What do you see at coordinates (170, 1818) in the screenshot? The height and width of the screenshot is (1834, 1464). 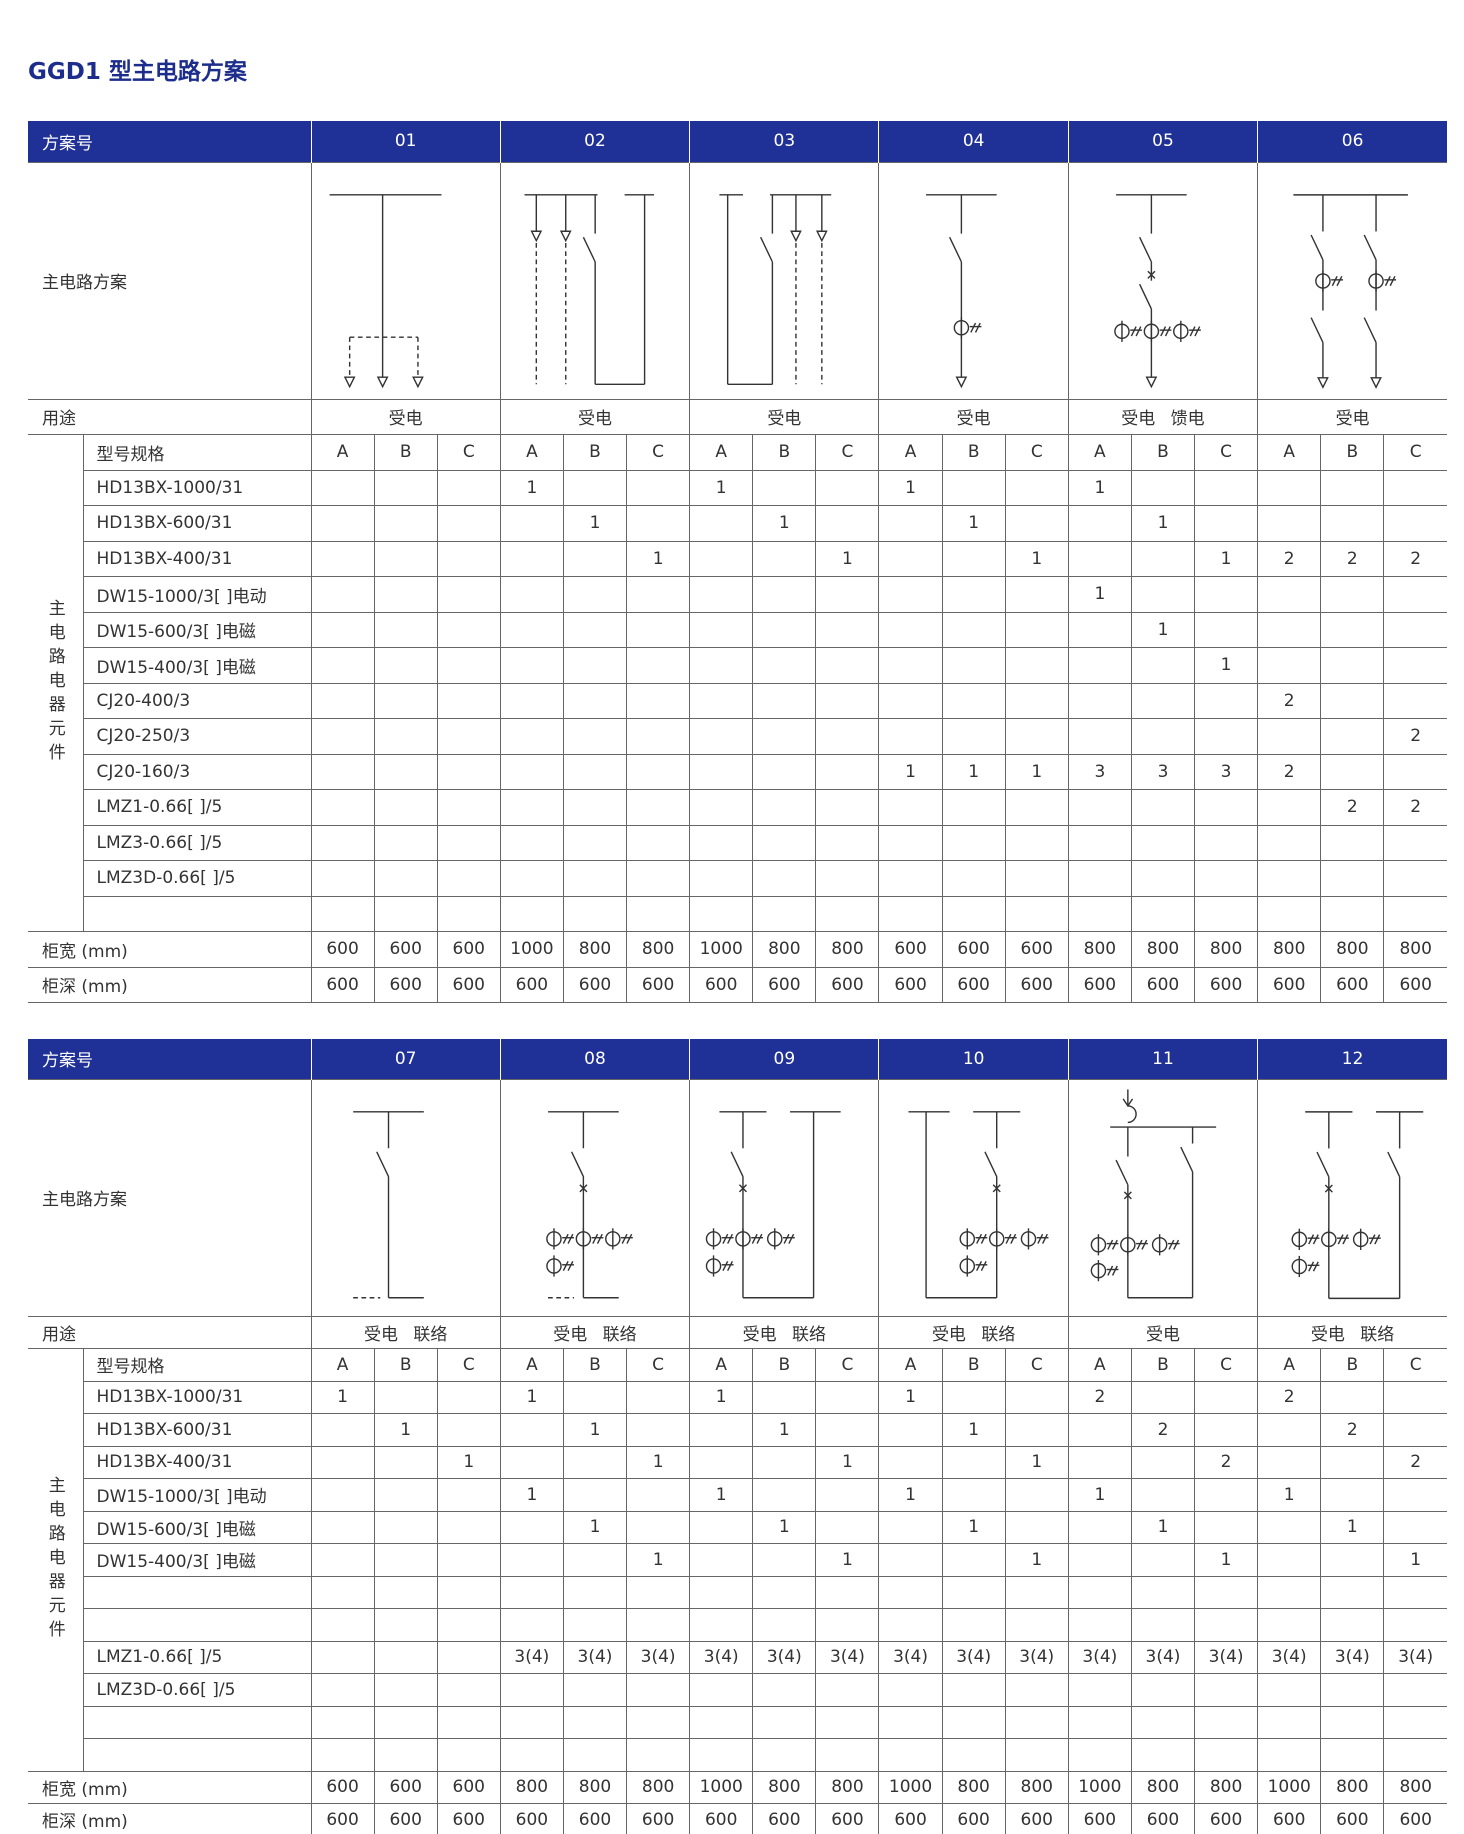 I see `cabinet-depth-label: 柜深 (mm)` at bounding box center [170, 1818].